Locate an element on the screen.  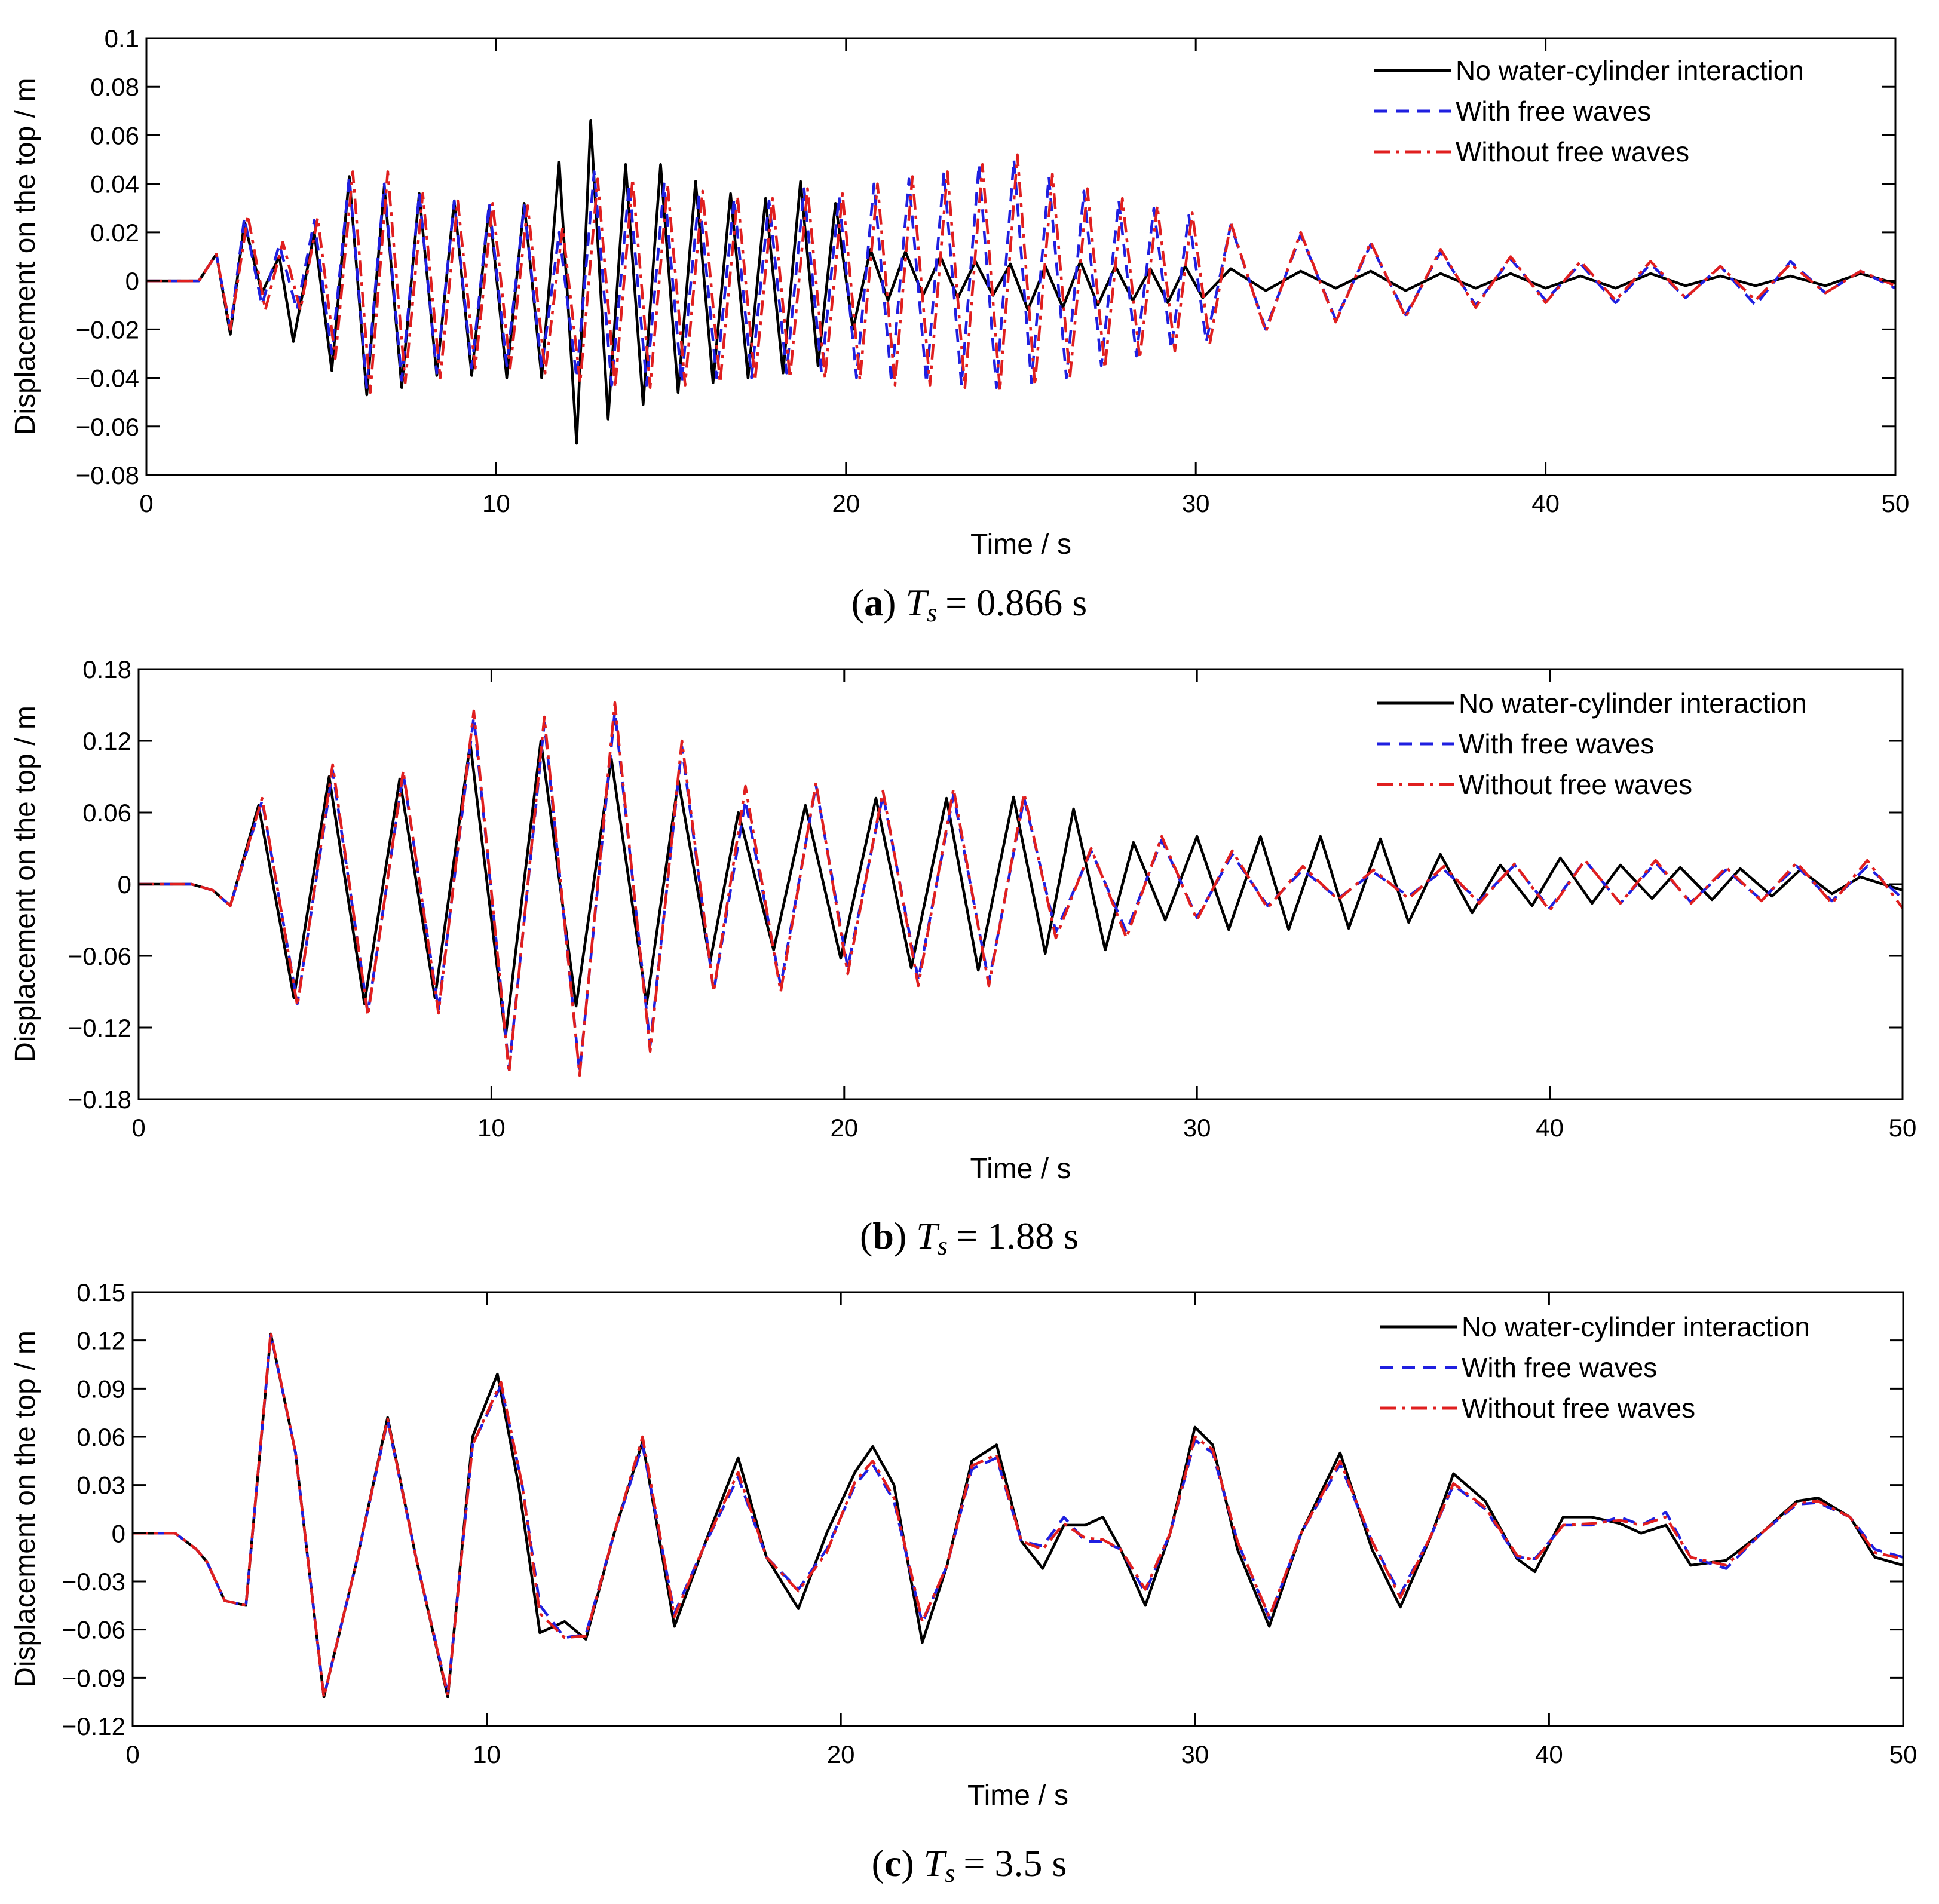
y-tick-label: 0.03 is located at coordinates (100, 1486).